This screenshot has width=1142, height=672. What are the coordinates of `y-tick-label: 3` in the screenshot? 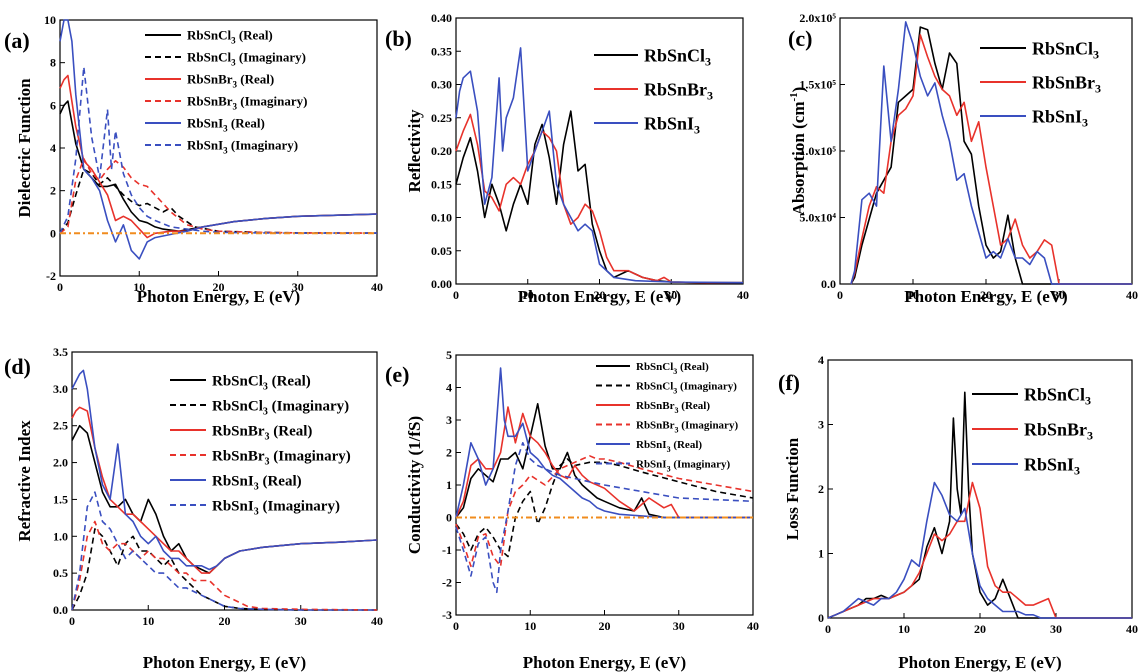 It's located at (821, 425).